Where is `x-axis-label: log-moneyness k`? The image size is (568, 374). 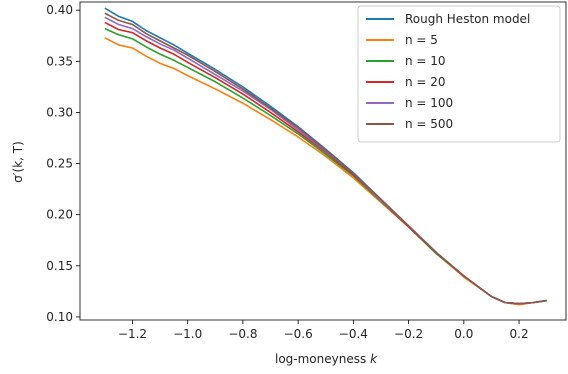 x-axis-label: log-moneyness k is located at coordinates (326, 359).